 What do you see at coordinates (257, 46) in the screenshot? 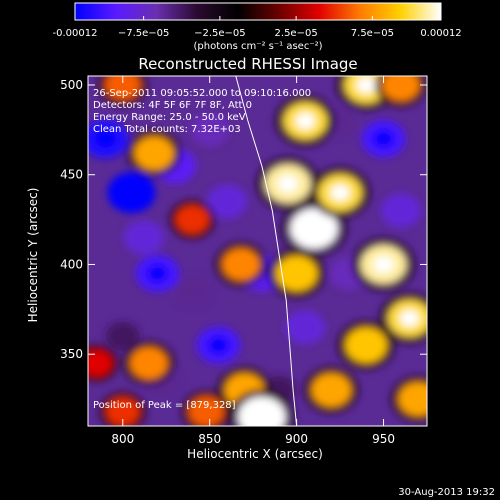
I see `colorbar-label: (photons cm⁻² s⁻¹ asec⁻²)` at bounding box center [257, 46].